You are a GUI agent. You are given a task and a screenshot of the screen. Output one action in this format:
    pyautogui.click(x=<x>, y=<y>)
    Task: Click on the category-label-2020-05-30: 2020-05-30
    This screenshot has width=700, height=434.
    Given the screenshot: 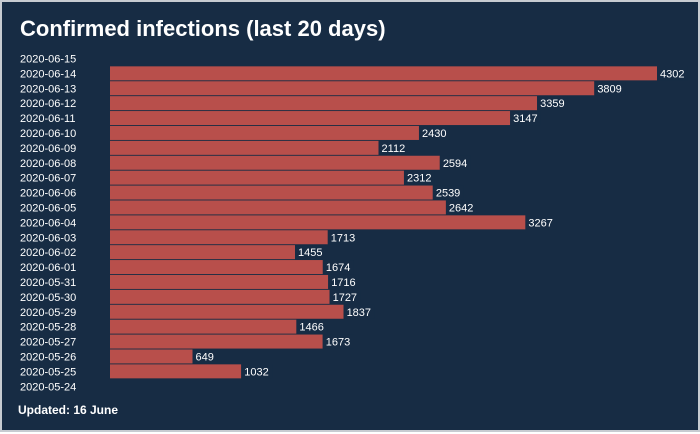 What is the action you would take?
    pyautogui.click(x=48, y=298)
    